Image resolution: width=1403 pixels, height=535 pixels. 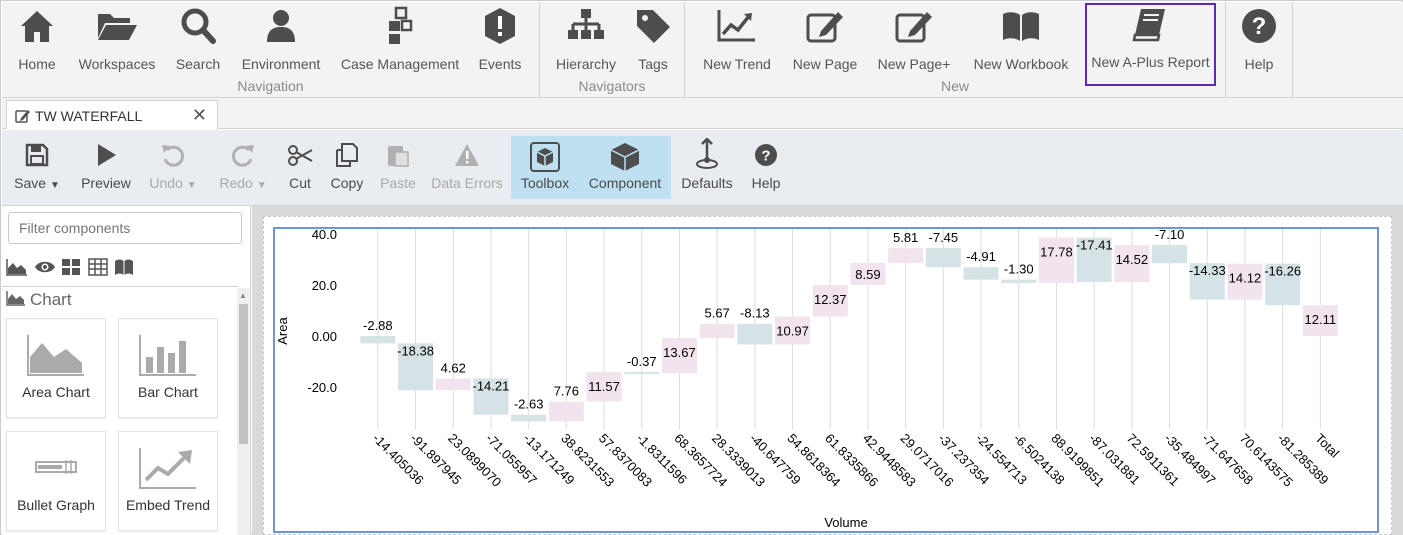 I want to click on new-trend-label: New Trend, so click(x=737, y=64).